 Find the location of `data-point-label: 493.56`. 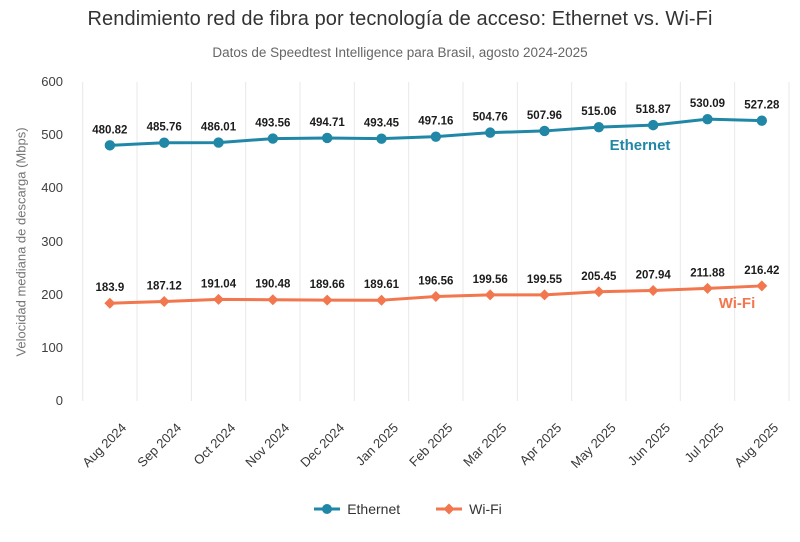

data-point-label: 493.56 is located at coordinates (272, 124).